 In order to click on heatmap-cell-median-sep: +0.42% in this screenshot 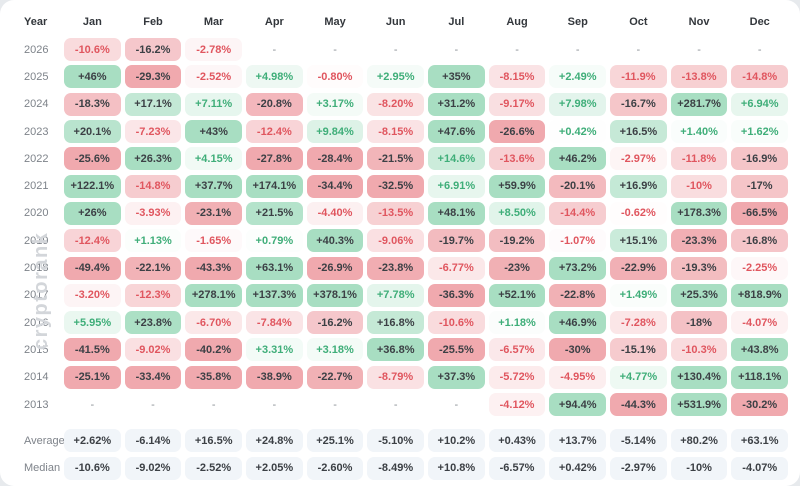, I will do `click(578, 468)`.